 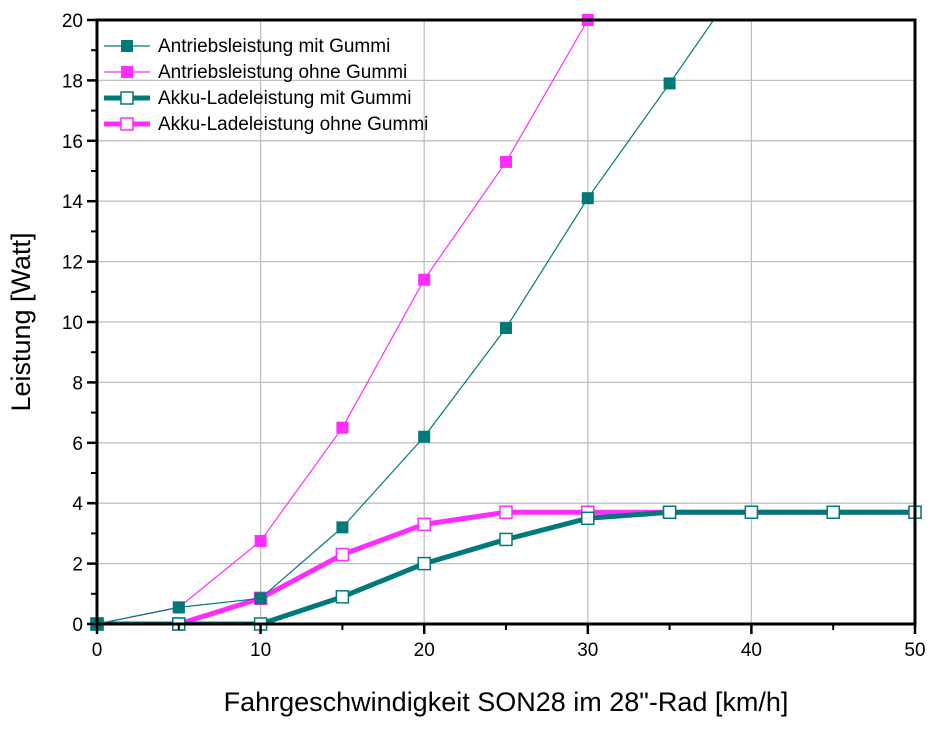 What do you see at coordinates (506, 566) in the screenshot?
I see `series-line` at bounding box center [506, 566].